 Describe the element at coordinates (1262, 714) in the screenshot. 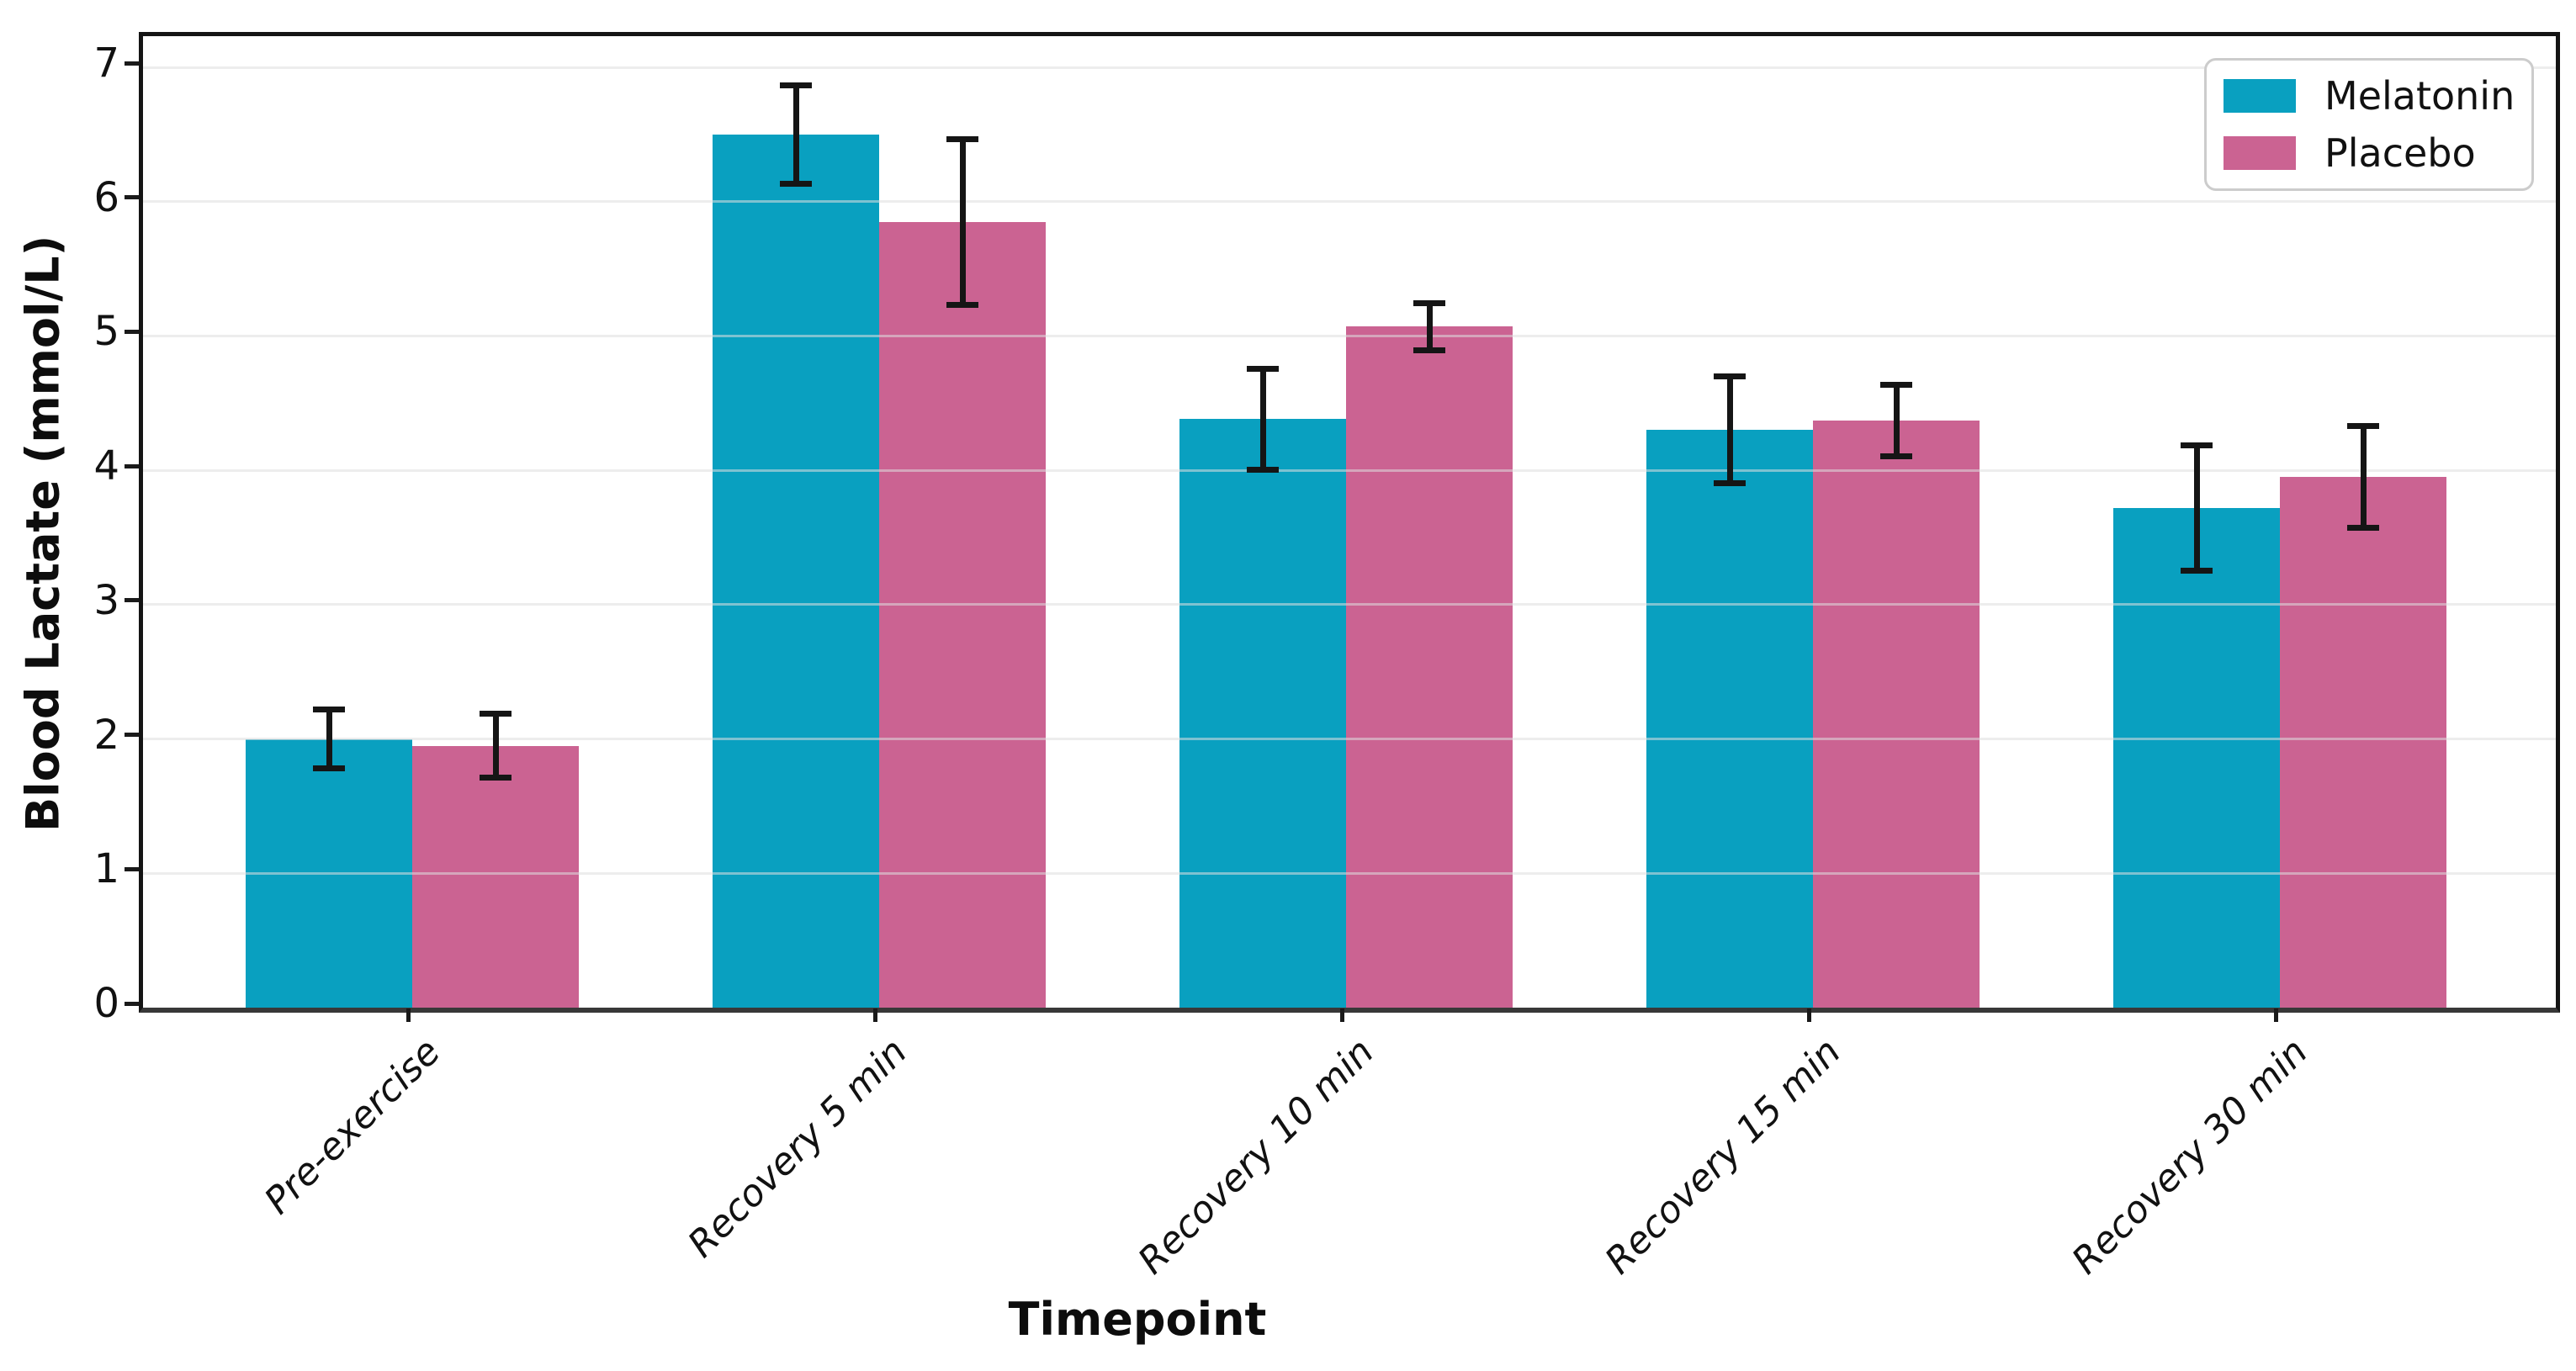

I see `bar-melatonin-recovery-10-min` at that location.